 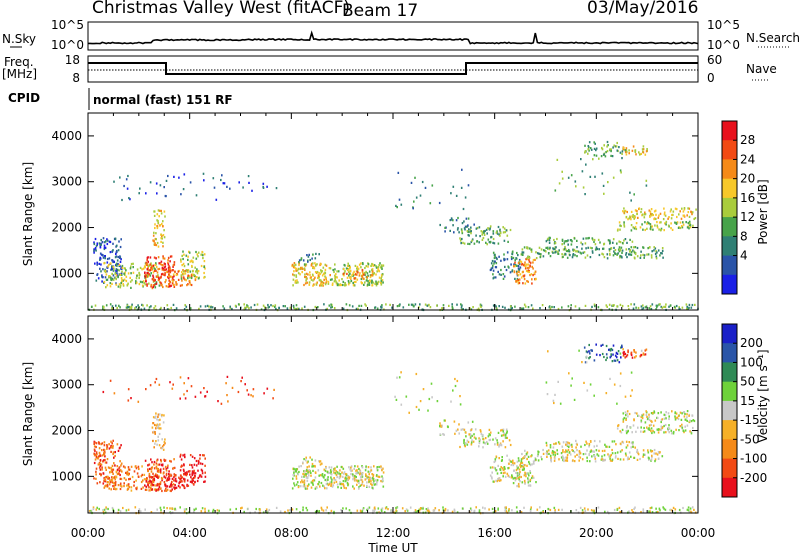 What do you see at coordinates (494, 533) in the screenshot?
I see `time-tick-label: 16:00` at bounding box center [494, 533].